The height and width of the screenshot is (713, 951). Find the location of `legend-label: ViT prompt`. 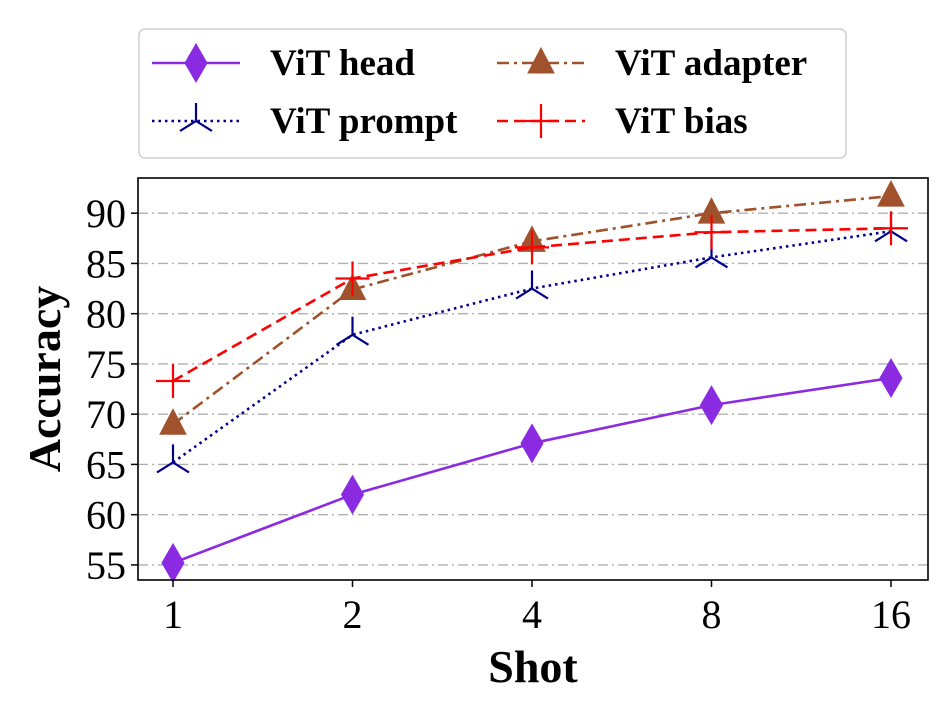

legend-label: ViT prompt is located at coordinates (364, 121).